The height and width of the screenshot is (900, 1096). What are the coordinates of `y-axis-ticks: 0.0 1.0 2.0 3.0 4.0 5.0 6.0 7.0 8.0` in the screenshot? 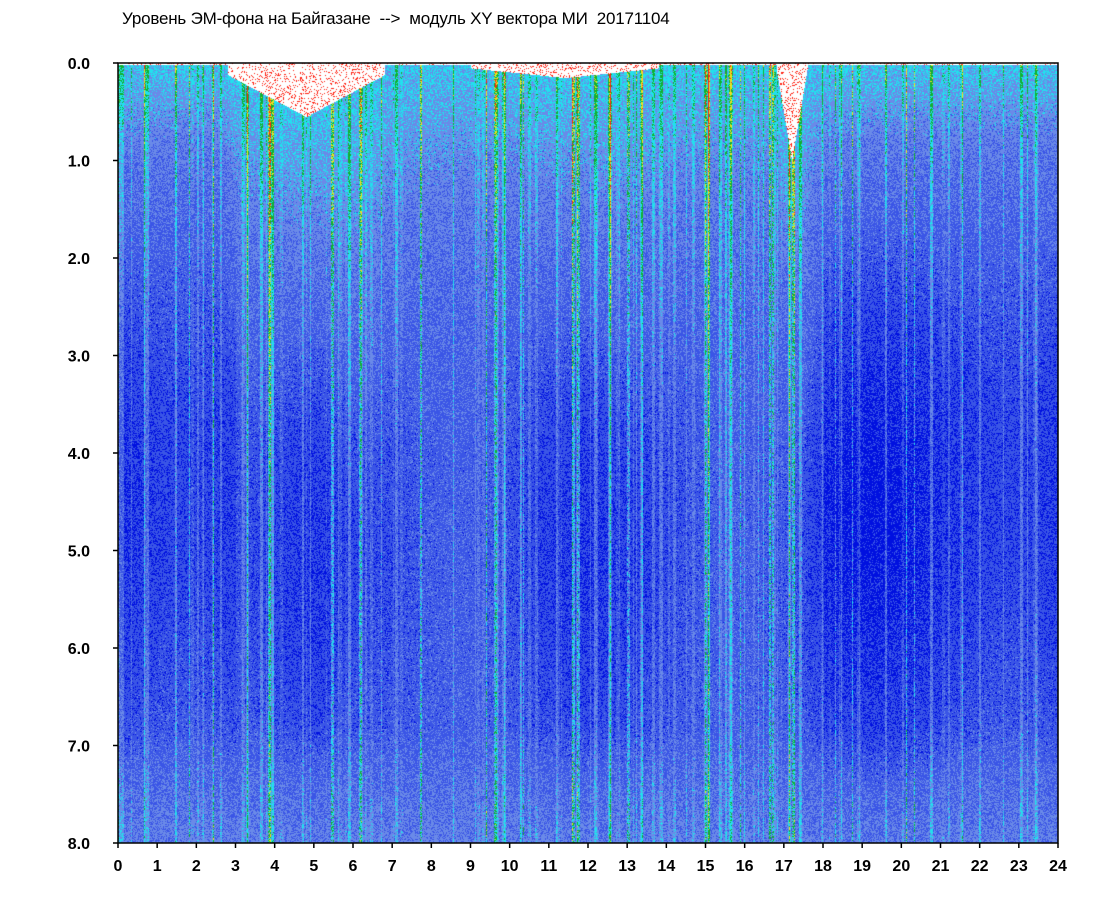 It's located at (93, 454).